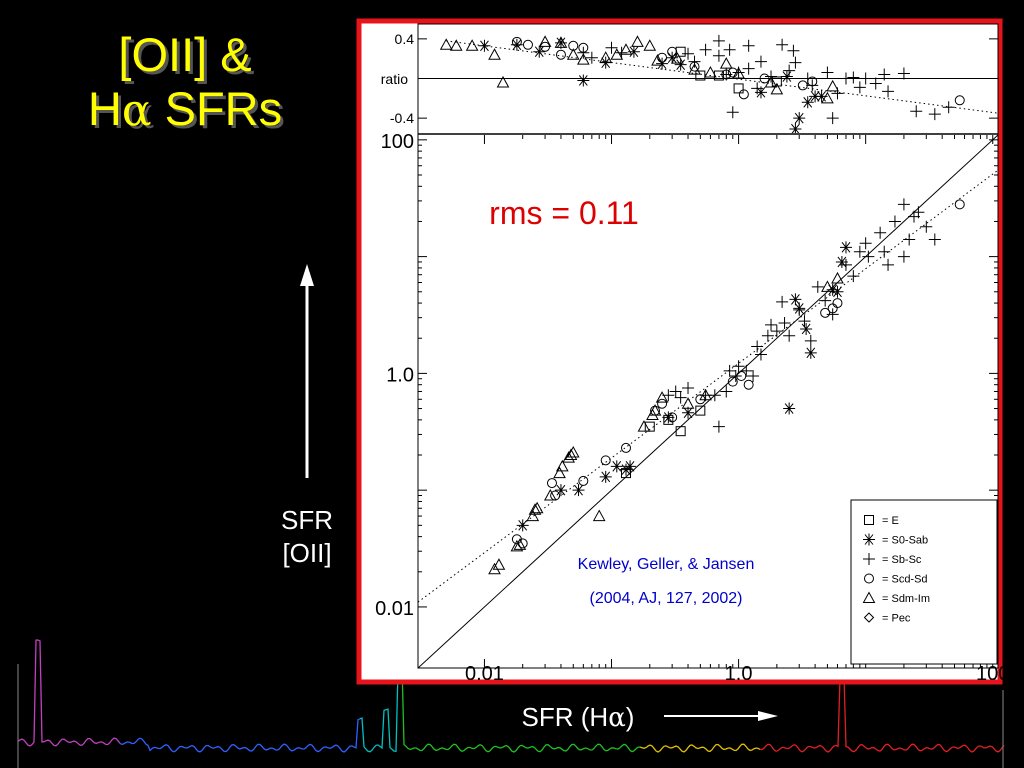 The height and width of the screenshot is (768, 1024). Describe the element at coordinates (630, 717) in the screenshot. I see `bottom-xlabel-suffix: )` at that location.